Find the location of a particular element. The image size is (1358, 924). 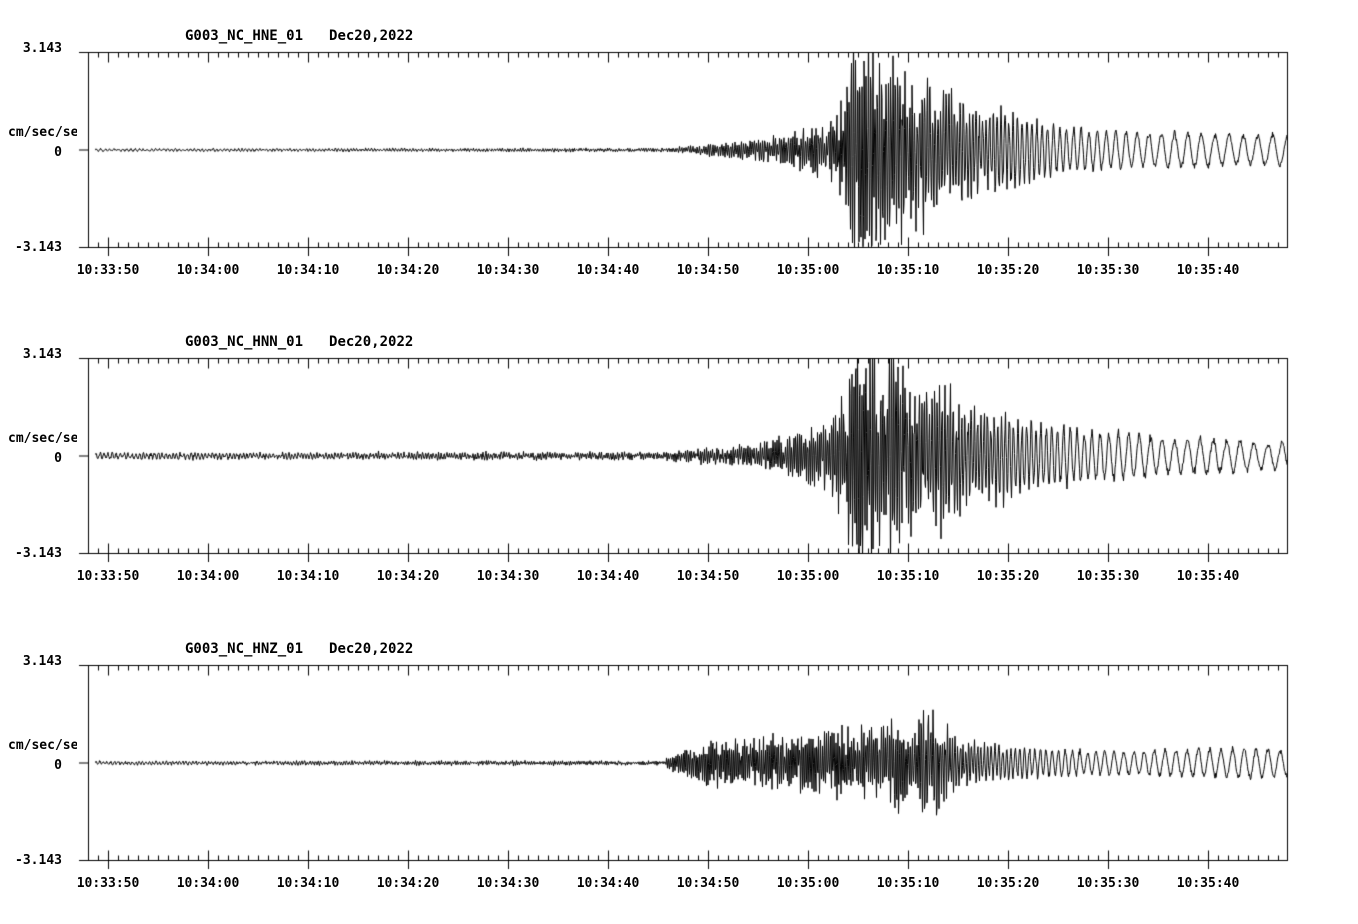

panel-title-hnn: G003_NC_HNN_01 Dec20,2022 is located at coordinates (299, 342).